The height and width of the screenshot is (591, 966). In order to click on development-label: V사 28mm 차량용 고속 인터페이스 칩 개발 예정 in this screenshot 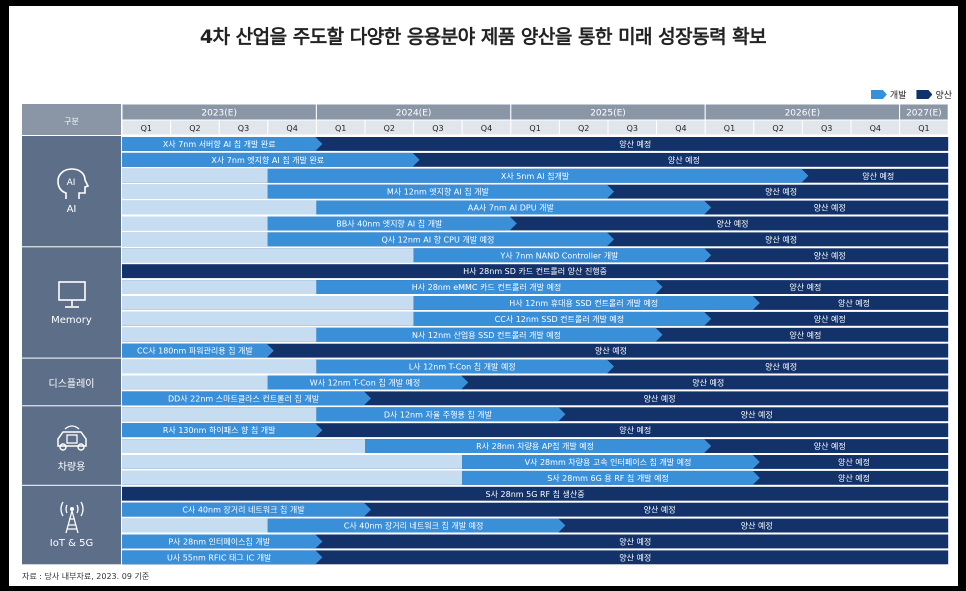, I will do `click(608, 462)`.